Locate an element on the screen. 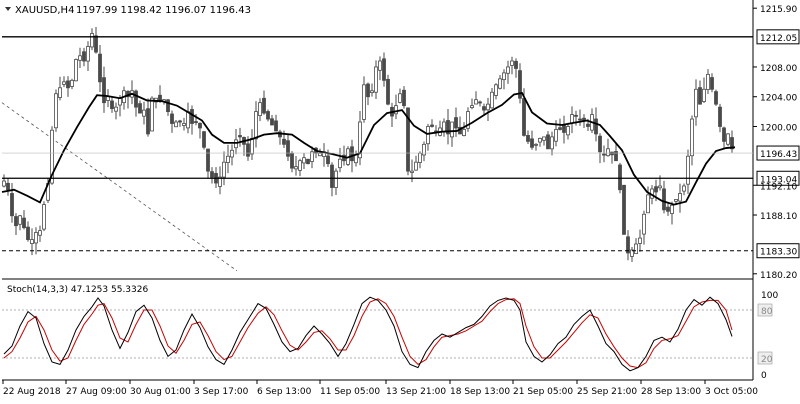 Image resolution: width=800 pixels, height=404 pixels. stoch-level-tag is located at coordinates (765, 310).